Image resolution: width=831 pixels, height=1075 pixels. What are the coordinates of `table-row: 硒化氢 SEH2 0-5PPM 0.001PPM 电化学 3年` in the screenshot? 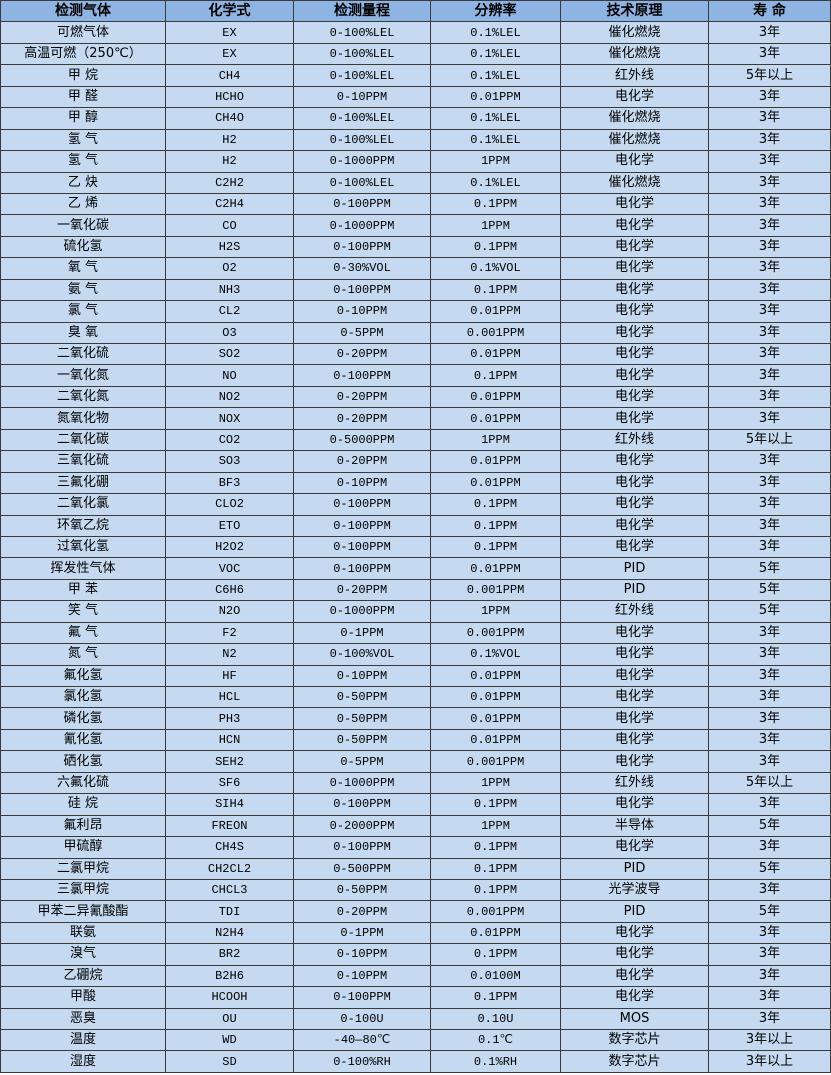 It's located at (415, 761).